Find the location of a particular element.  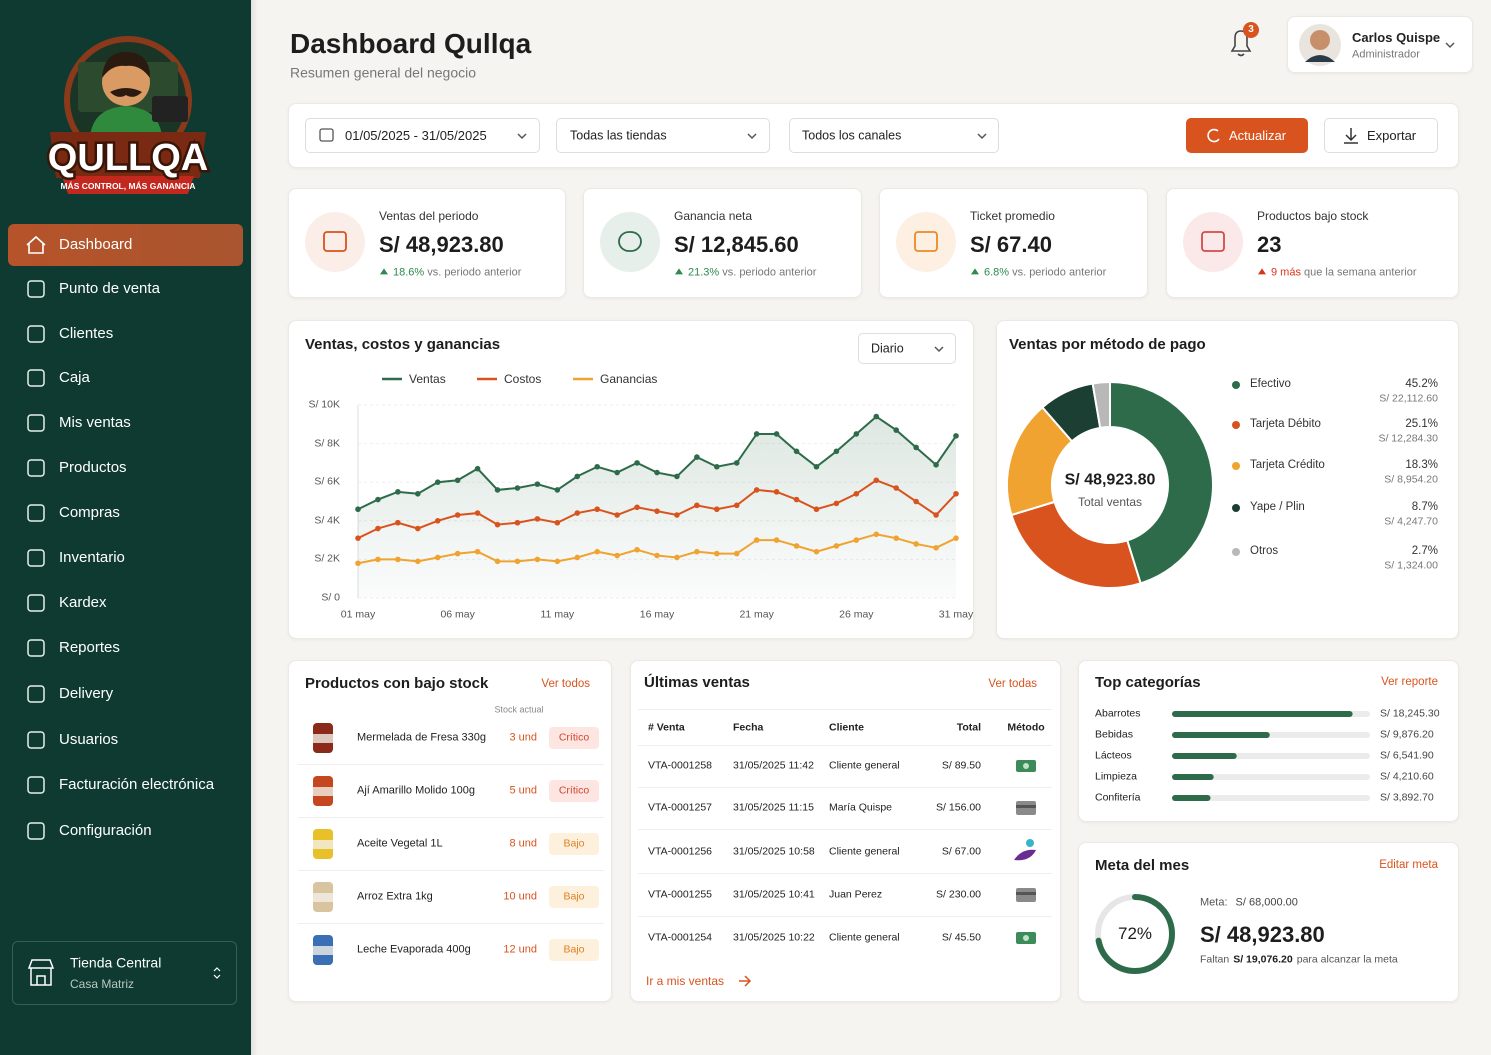

store-filter is located at coordinates (663, 135).